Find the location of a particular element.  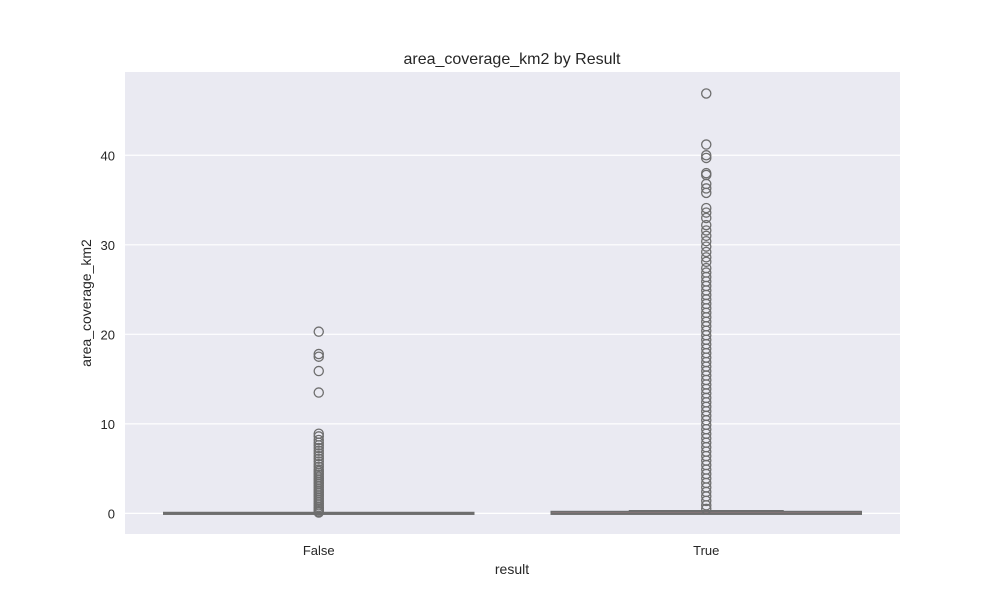

y-tick-label: 10 is located at coordinates (108, 424).